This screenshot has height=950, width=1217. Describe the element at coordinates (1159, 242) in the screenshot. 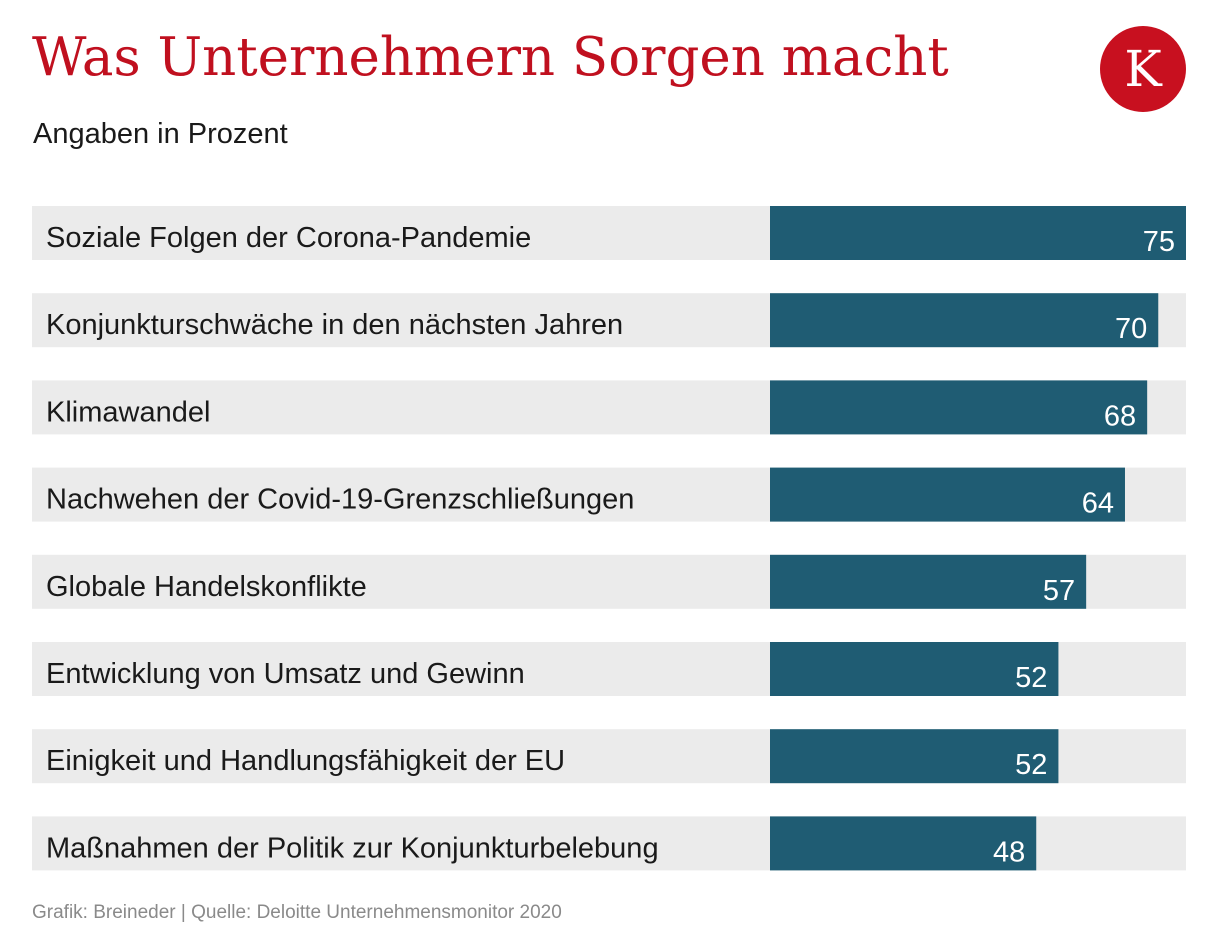

I see `value-label: 75` at that location.